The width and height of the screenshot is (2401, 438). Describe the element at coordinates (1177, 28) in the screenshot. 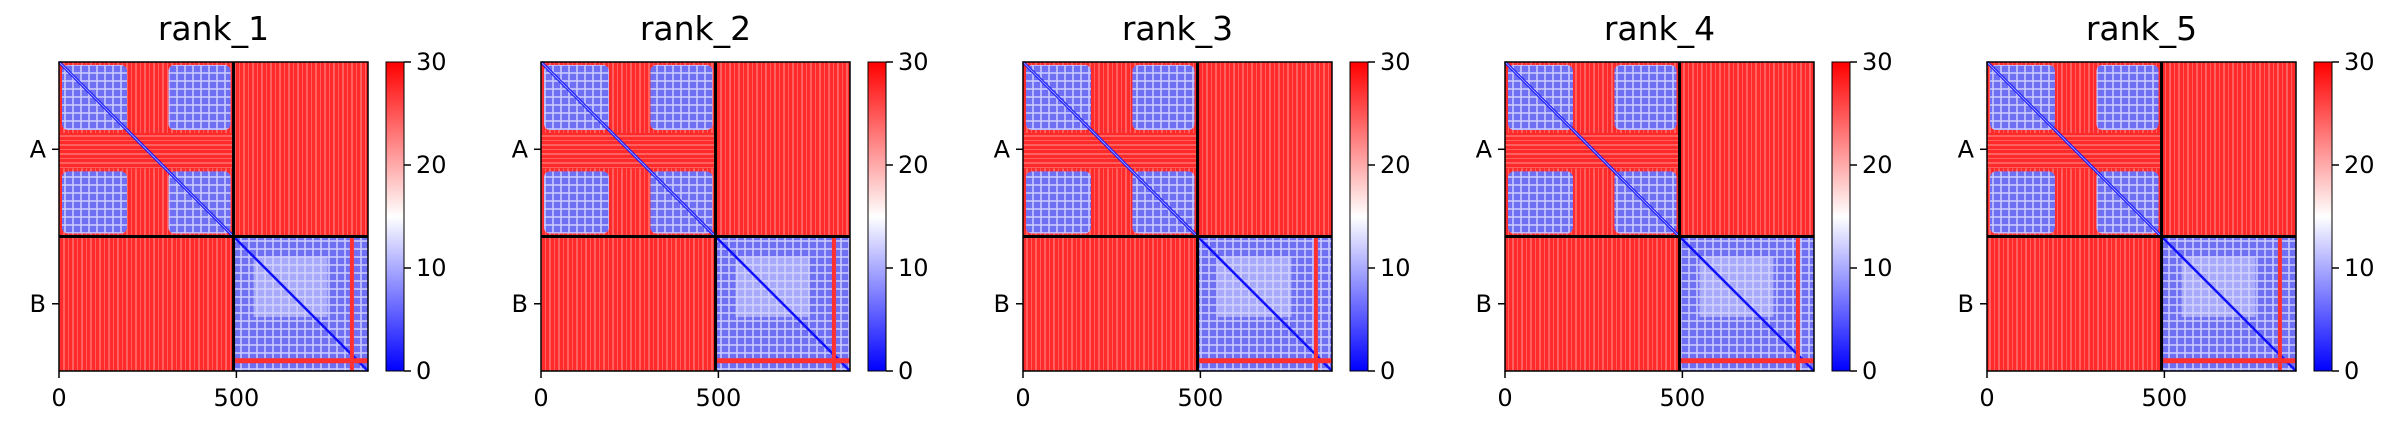

I see `panel-title: rank_3` at that location.